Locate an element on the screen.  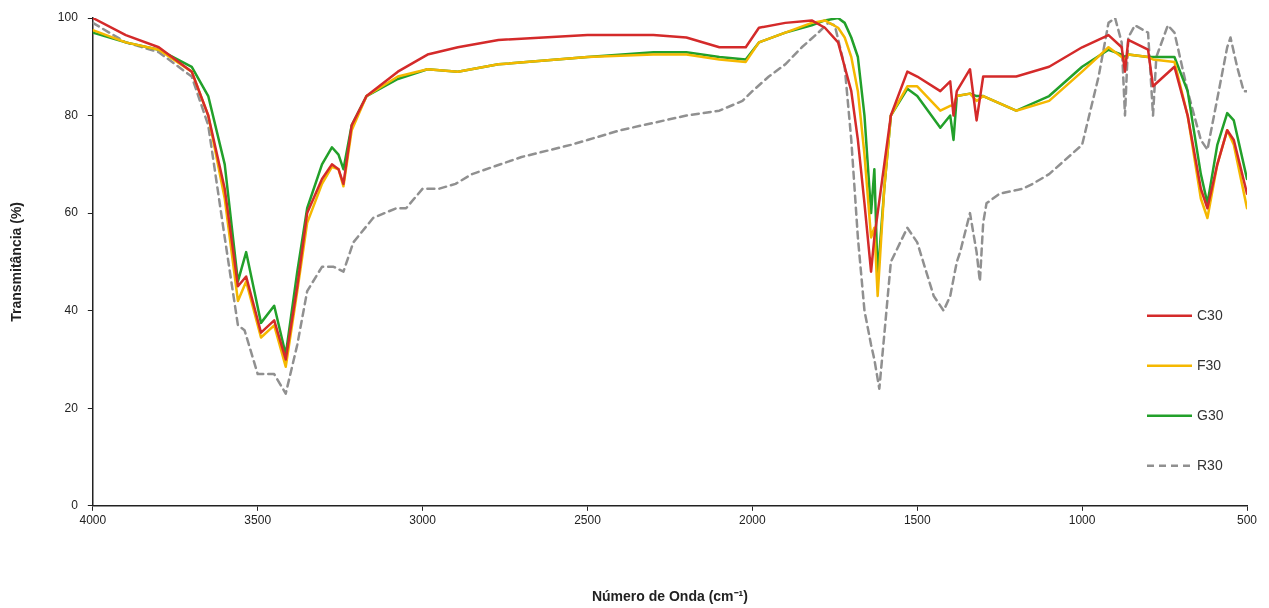
y-tick-label: 80 is located at coordinates (71, 114).